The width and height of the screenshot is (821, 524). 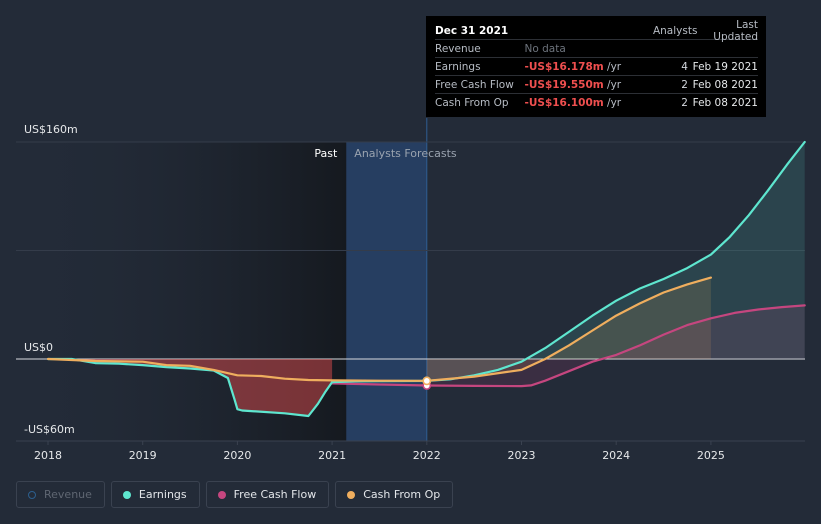 What do you see at coordinates (596, 30) in the screenshot?
I see `tooltip-header: Dec 31 2021 Analysts Last Updated` at bounding box center [596, 30].